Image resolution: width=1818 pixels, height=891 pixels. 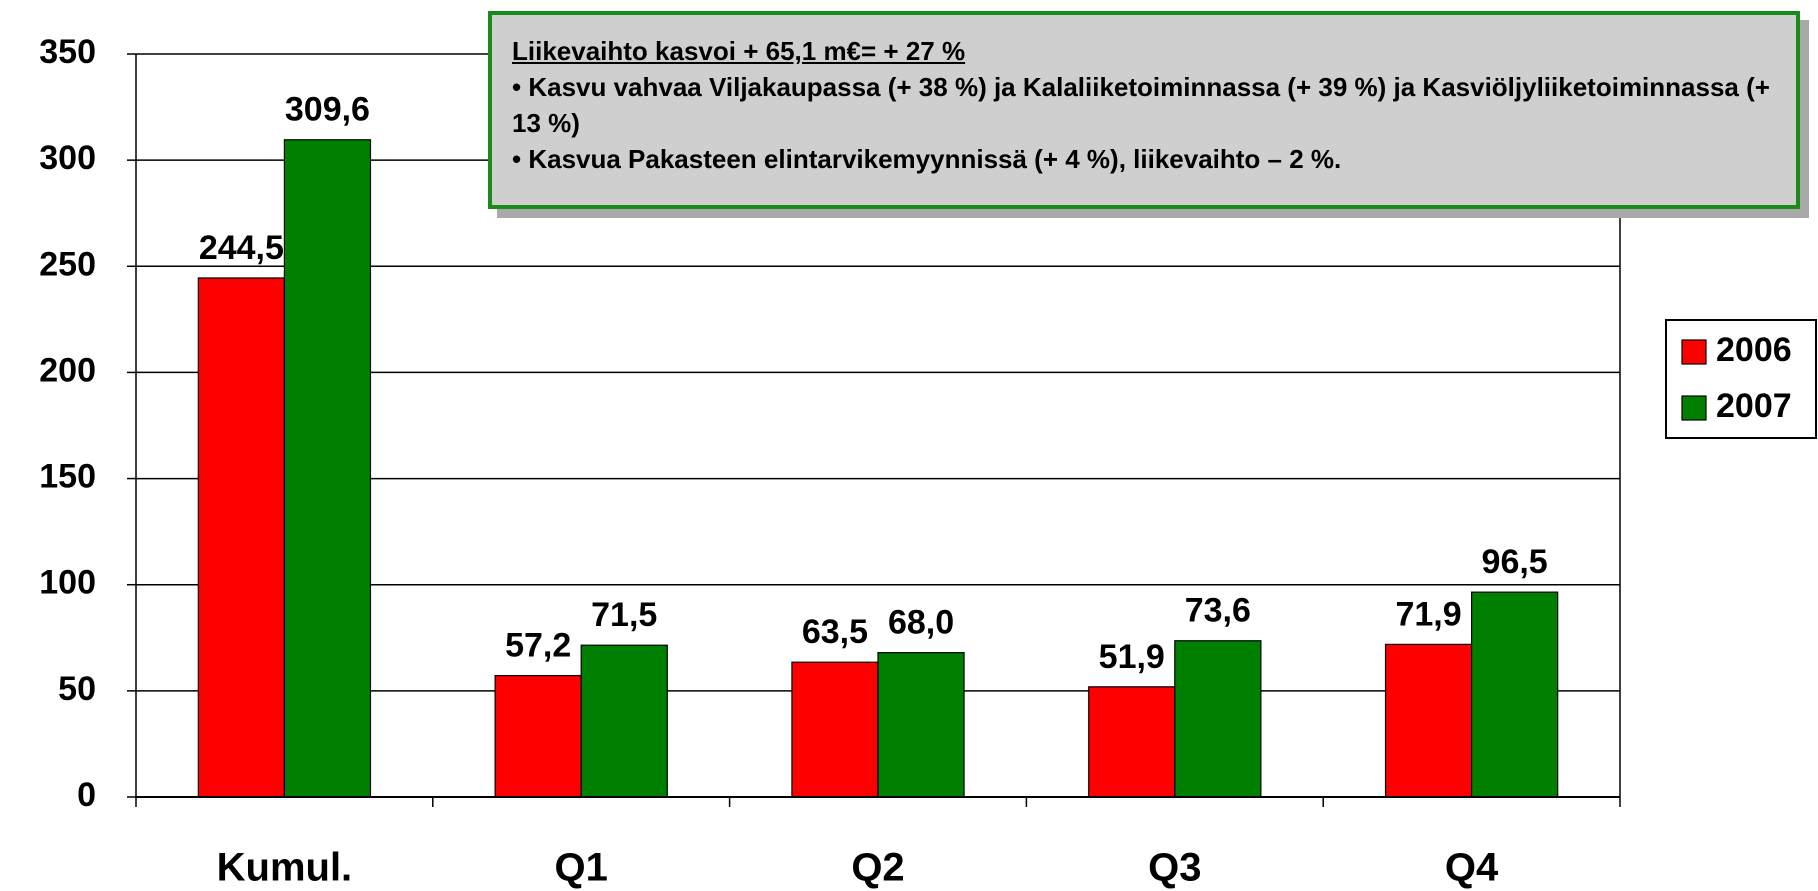 What do you see at coordinates (67, 477) in the screenshot?
I see `y-tick-label: 150` at bounding box center [67, 477].